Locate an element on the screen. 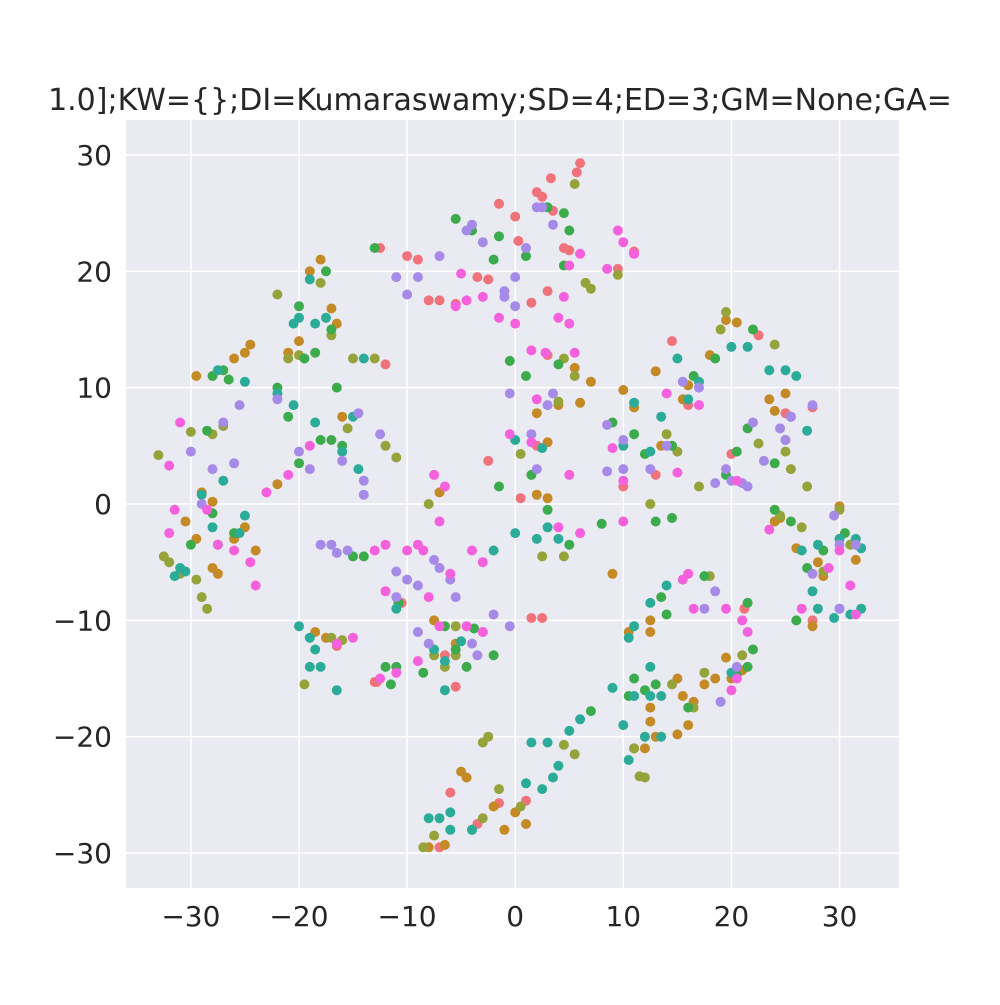 The width and height of the screenshot is (1000, 1005). x-tick-label: −10 is located at coordinates (407, 916).